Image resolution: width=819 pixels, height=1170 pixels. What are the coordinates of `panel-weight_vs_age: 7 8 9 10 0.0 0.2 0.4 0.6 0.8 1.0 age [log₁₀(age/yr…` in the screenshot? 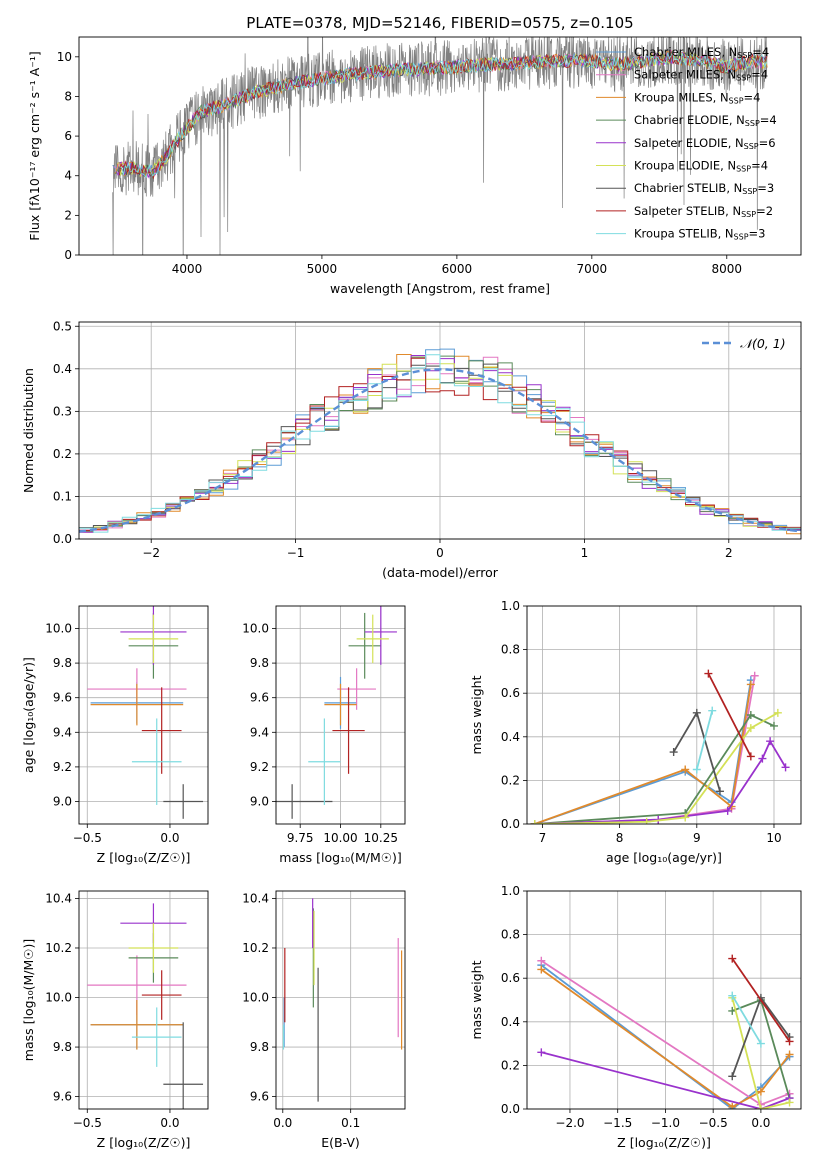 It's located at (635, 732).